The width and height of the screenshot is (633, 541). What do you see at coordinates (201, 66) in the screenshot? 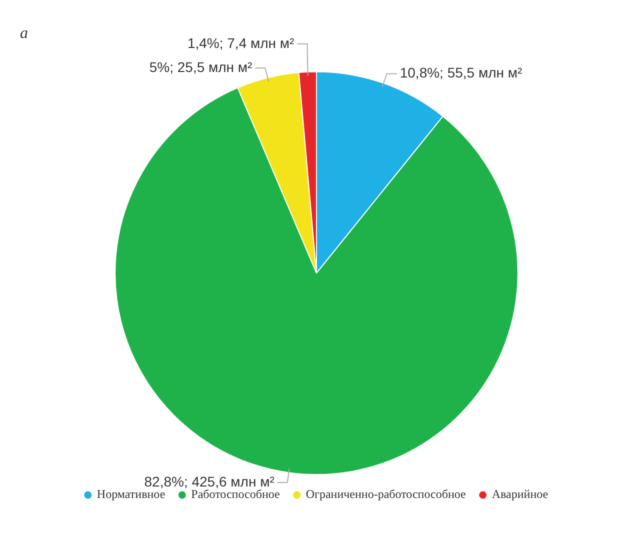
I see `data-label: 5%; 25,5 млн м²` at bounding box center [201, 66].